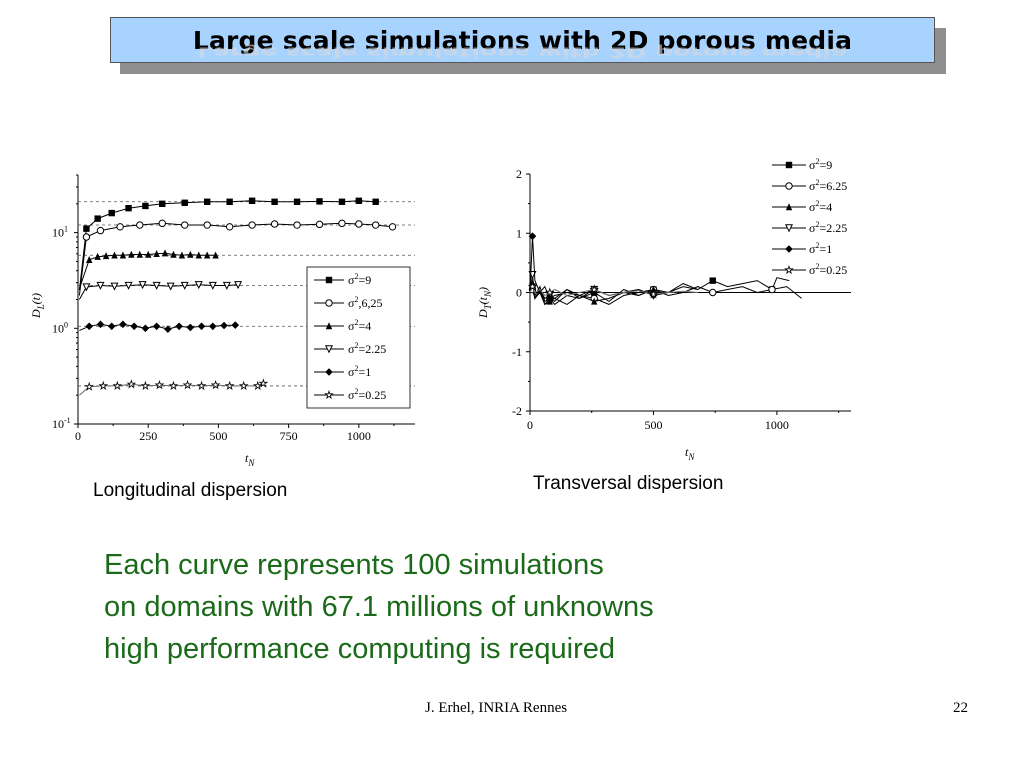 This screenshot has height=767, width=1023. I want to click on left-x-tick-label: 250, so click(148, 436).